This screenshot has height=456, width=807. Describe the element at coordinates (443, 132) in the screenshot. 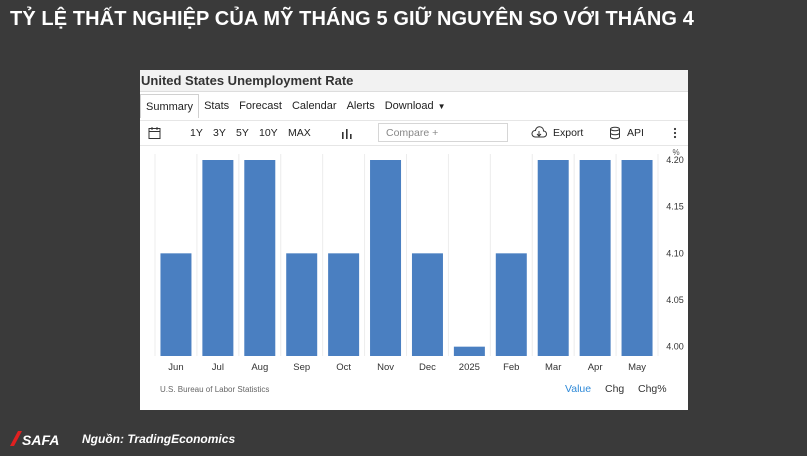

I see `compare-input: Compare +` at that location.